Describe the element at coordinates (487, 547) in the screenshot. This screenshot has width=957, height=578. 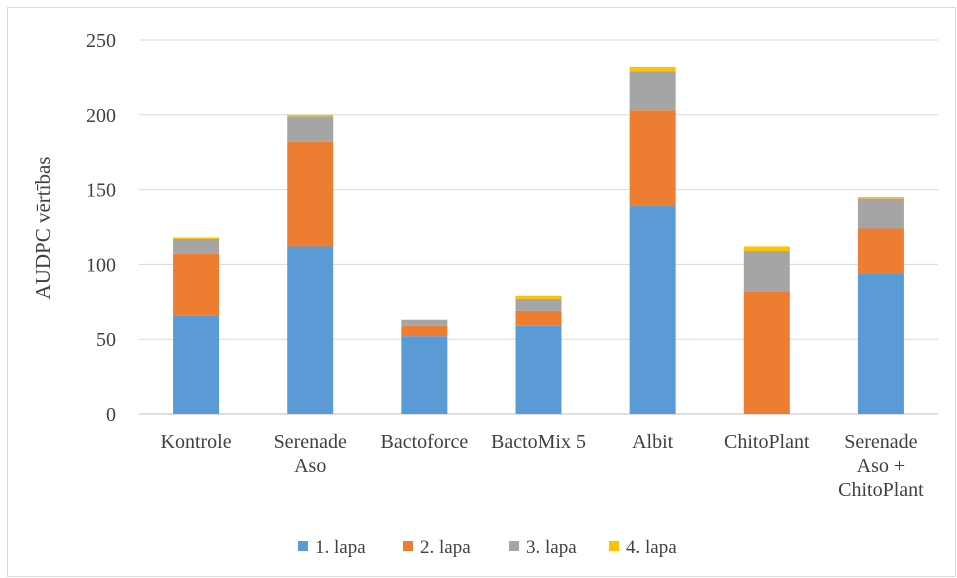
I see `legend: 1. lapa 2. lapa 3. lapa 4. lapa` at that location.